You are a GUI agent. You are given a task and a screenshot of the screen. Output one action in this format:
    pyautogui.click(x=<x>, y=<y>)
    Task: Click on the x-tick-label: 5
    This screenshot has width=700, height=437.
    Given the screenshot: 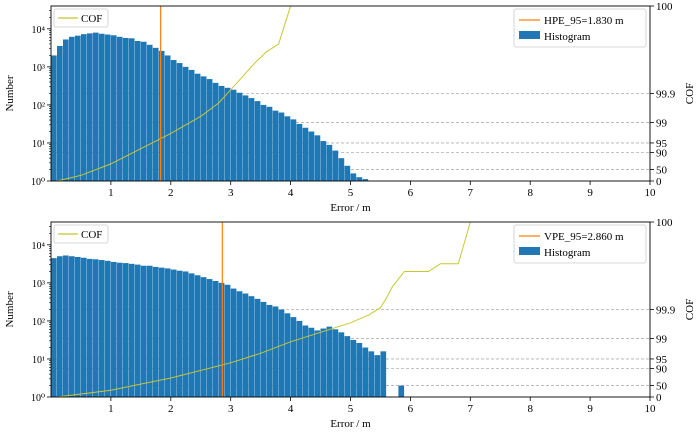 What is the action you would take?
    pyautogui.click(x=351, y=193)
    